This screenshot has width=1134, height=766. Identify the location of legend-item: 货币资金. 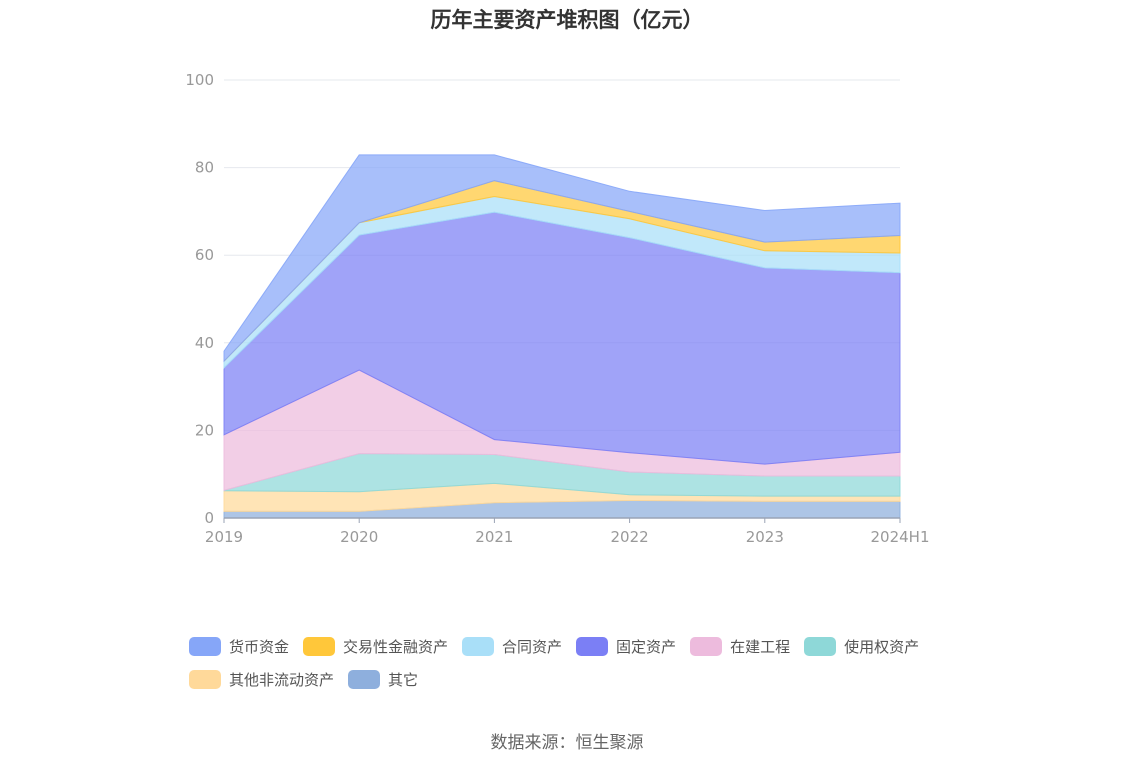
(239, 646).